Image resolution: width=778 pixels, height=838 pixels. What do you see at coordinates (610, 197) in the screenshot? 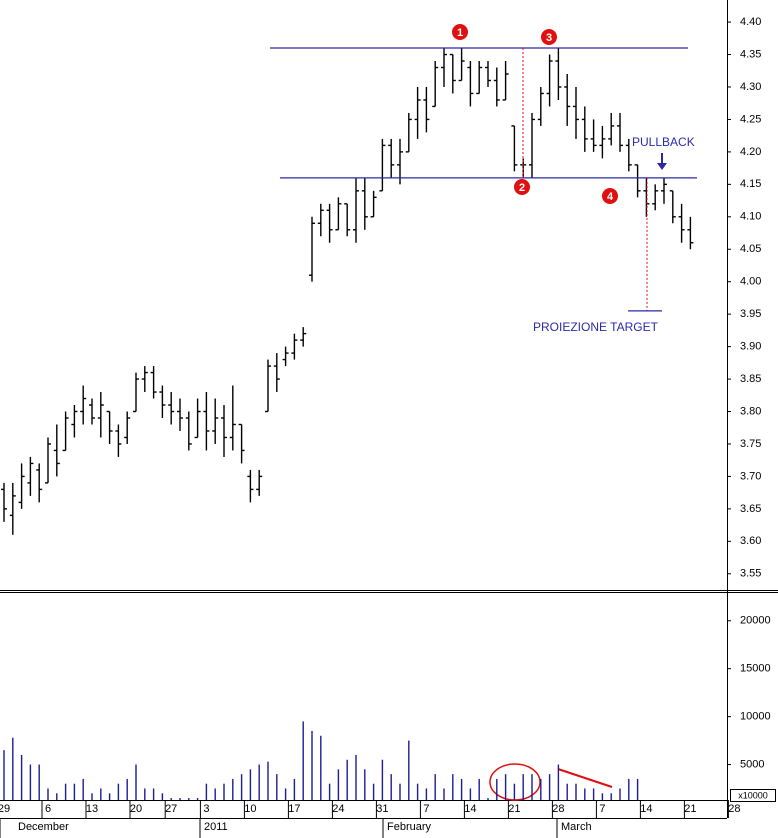
I see `pattern-marker-label: 4` at bounding box center [610, 197].